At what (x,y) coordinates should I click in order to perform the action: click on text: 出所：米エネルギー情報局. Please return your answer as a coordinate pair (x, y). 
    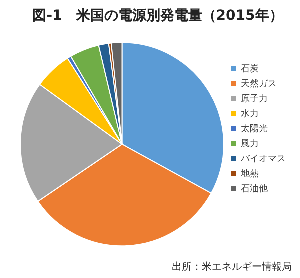
    Looking at the image, I should click on (232, 268).